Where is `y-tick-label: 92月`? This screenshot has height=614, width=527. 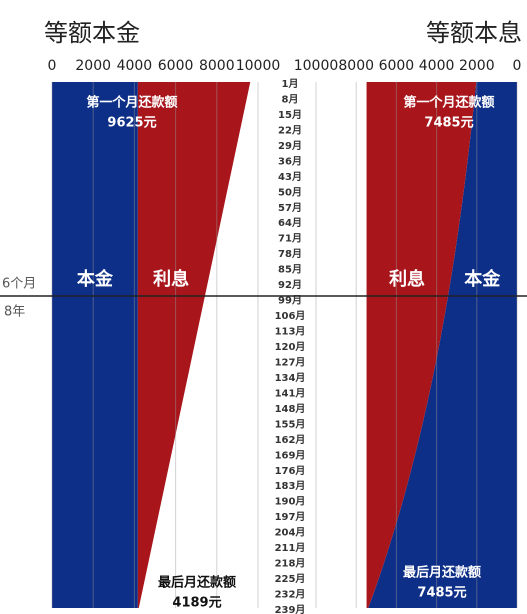 y-tick-label: 92月 is located at coordinates (290, 285).